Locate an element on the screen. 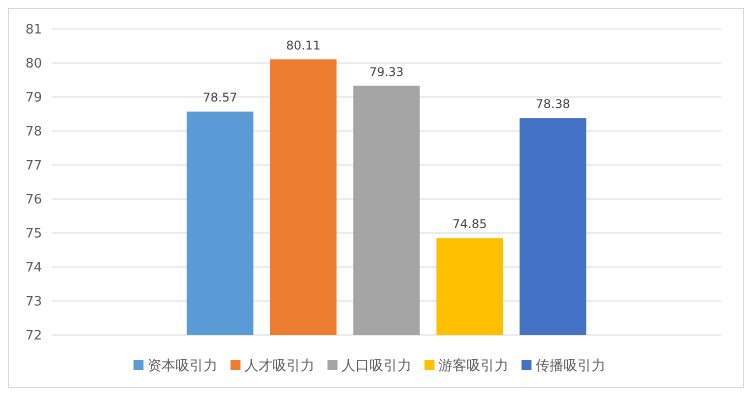  y-tick-label: 74 is located at coordinates (33, 268).